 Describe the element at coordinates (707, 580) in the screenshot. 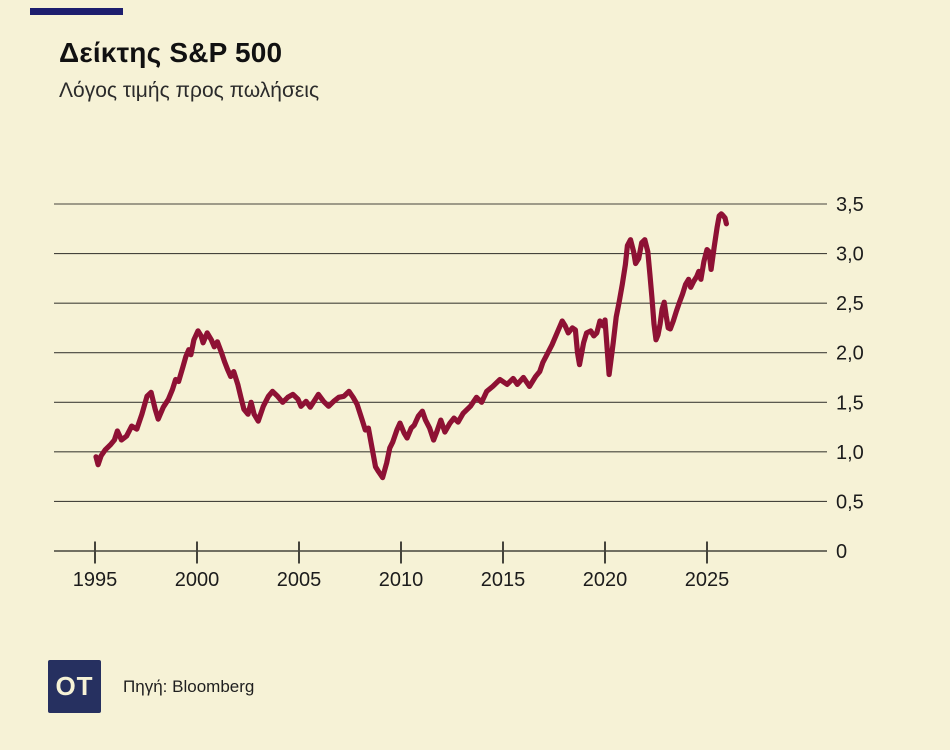

I see `x-tick-label: 2025` at that location.